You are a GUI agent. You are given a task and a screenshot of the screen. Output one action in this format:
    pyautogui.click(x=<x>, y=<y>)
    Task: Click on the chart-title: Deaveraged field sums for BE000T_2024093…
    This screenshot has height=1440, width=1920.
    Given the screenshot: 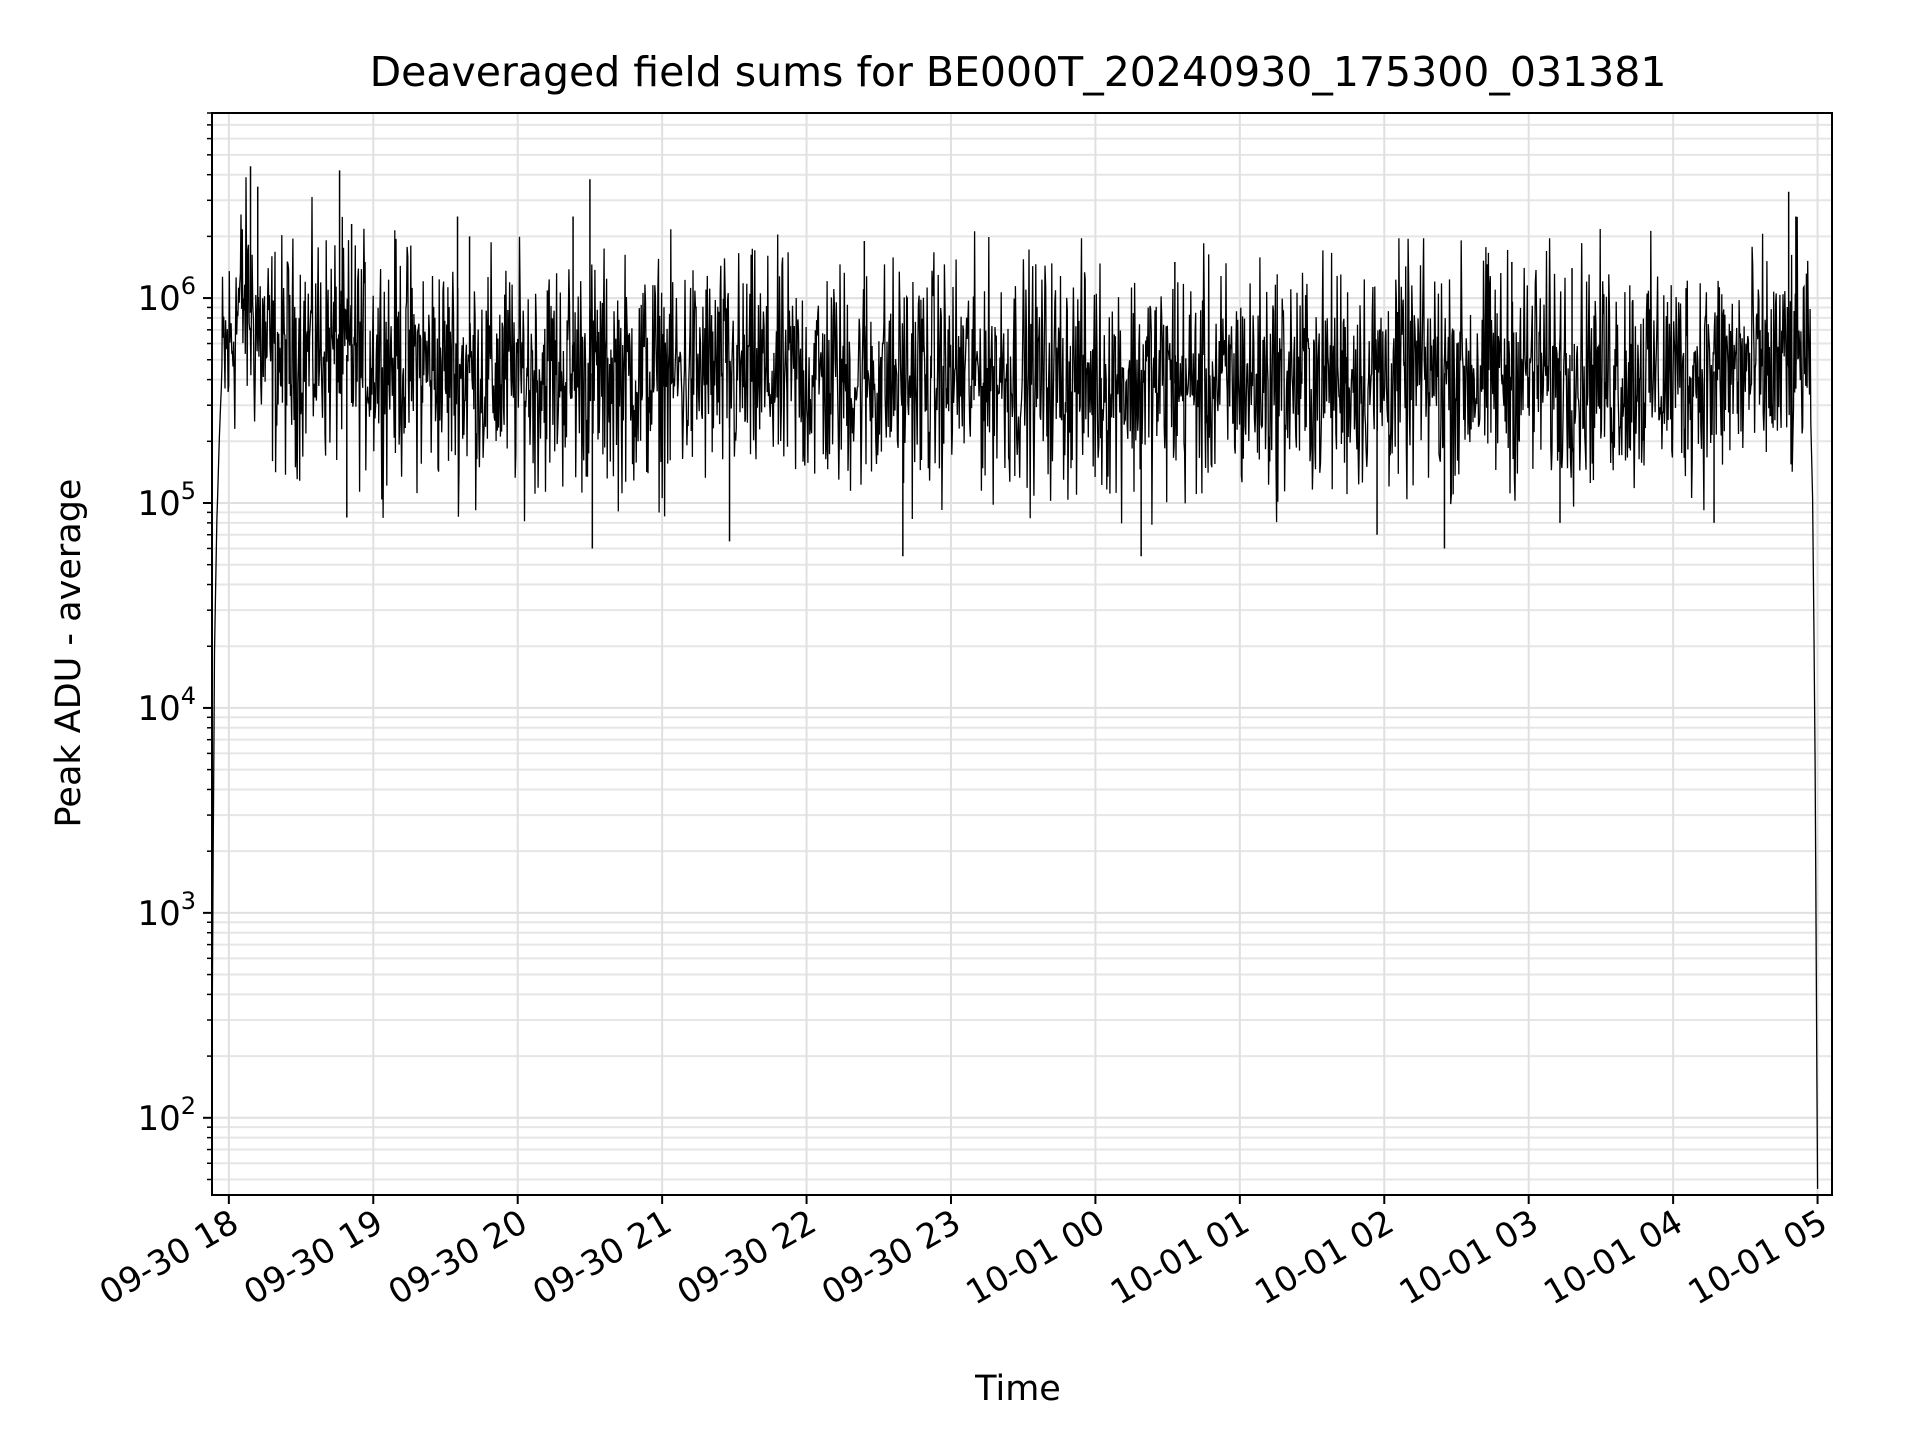 What is the action you would take?
    pyautogui.click(x=1018, y=72)
    